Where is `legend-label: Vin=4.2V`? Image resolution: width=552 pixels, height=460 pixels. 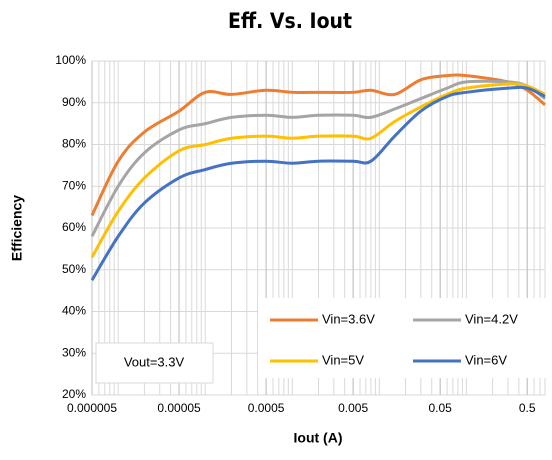
legend-label: Vin=4.2V is located at coordinates (491, 318).